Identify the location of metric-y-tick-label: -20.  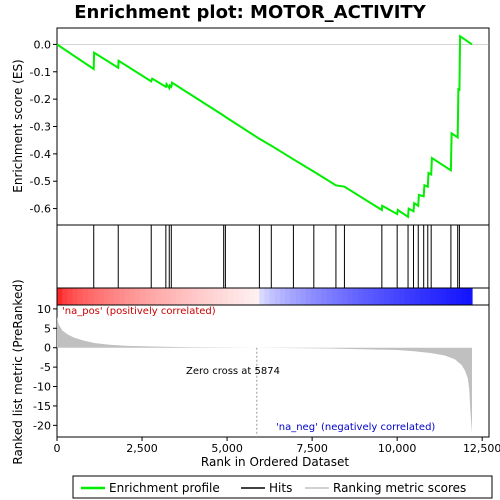
(42, 425).